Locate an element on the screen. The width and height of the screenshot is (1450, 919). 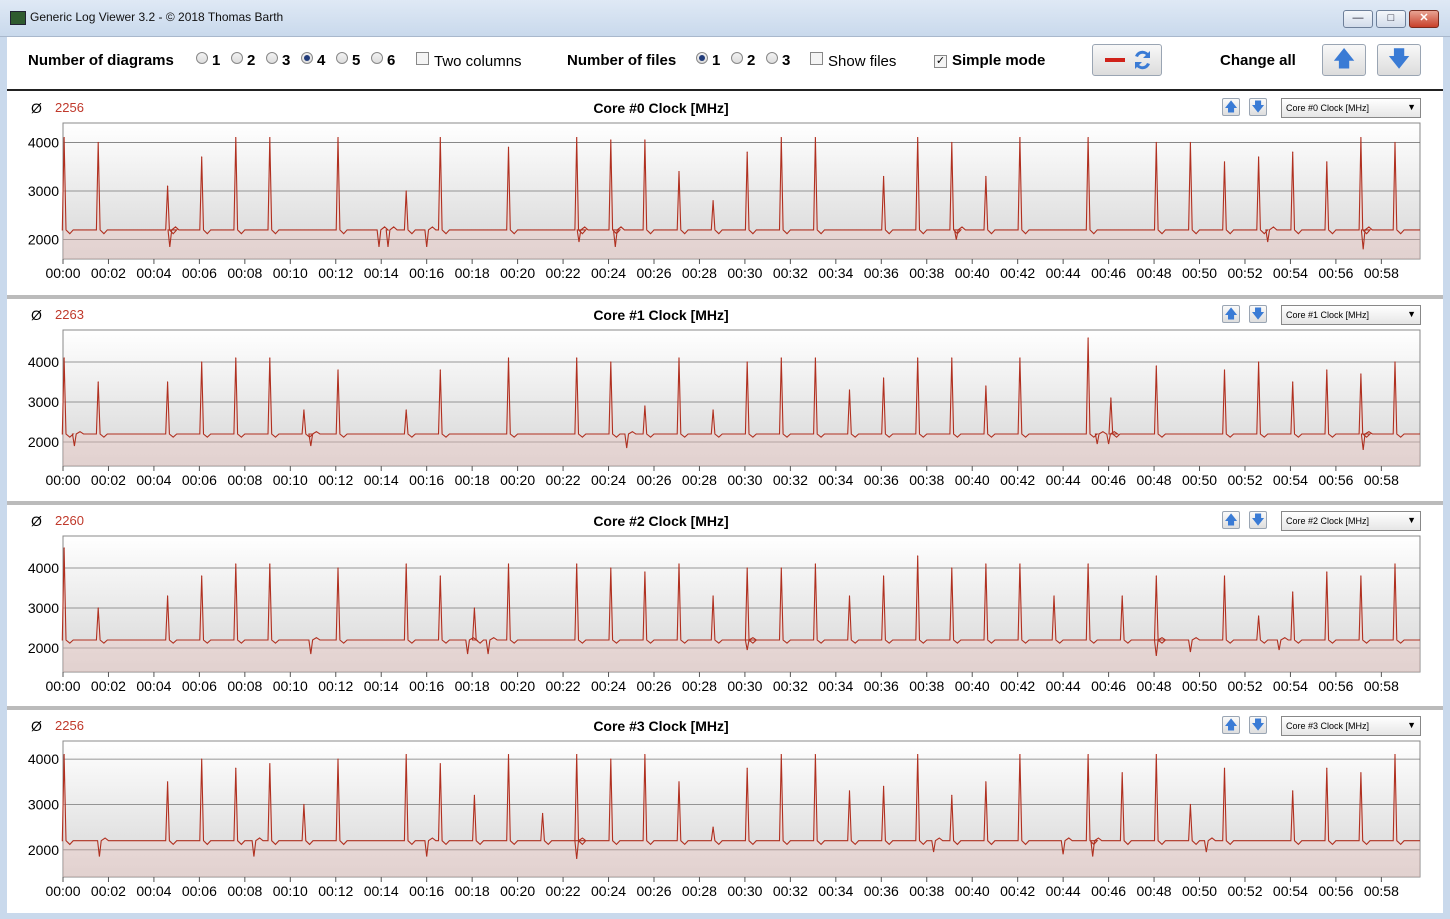
diagrams-radio-6: 6 is located at coordinates (383, 60).